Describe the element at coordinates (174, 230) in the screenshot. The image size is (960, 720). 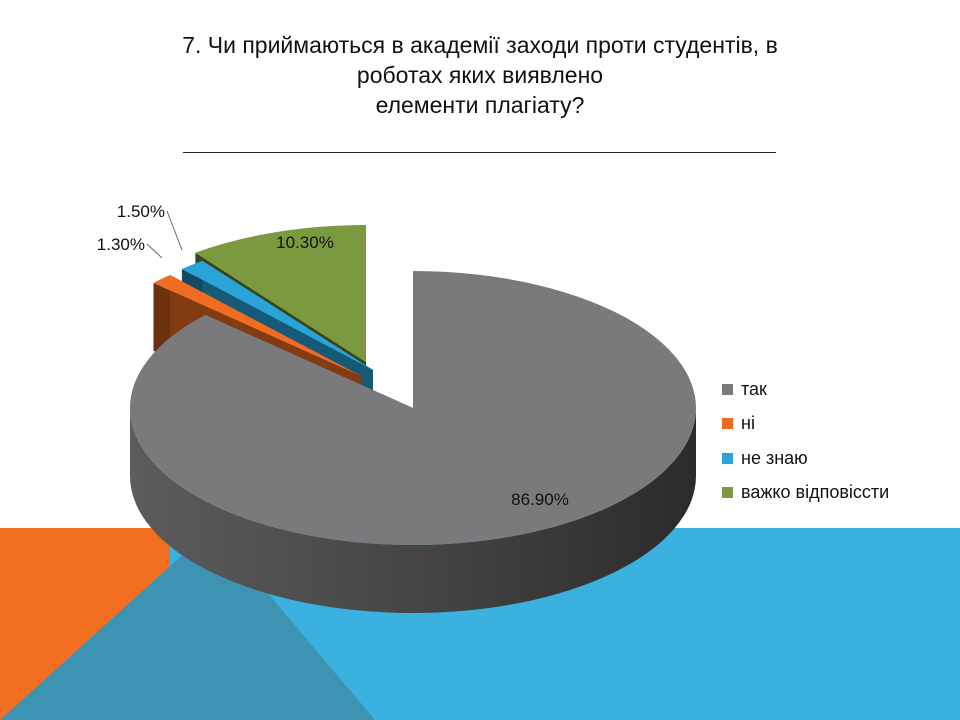
I see `leader-line-ne-znayu` at that location.